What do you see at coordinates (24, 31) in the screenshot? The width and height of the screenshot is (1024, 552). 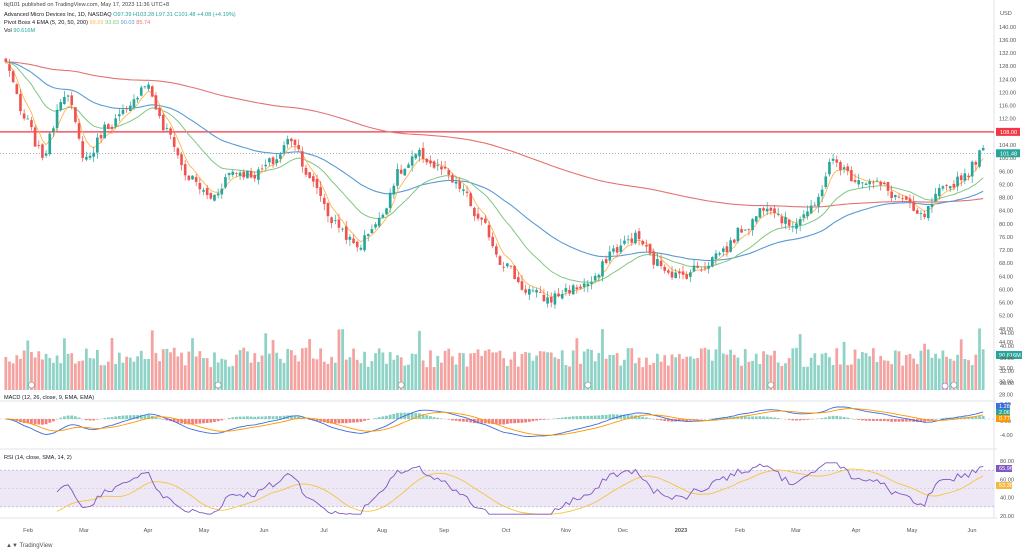 I see `vol-value: 90.616M` at bounding box center [24, 31].